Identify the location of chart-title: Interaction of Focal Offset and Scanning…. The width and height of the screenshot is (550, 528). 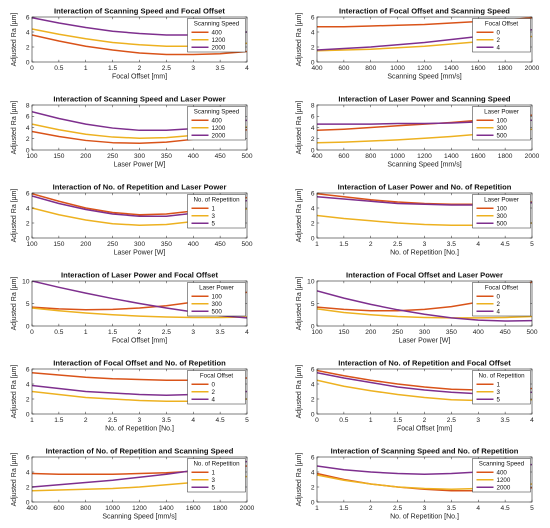
(424, 11).